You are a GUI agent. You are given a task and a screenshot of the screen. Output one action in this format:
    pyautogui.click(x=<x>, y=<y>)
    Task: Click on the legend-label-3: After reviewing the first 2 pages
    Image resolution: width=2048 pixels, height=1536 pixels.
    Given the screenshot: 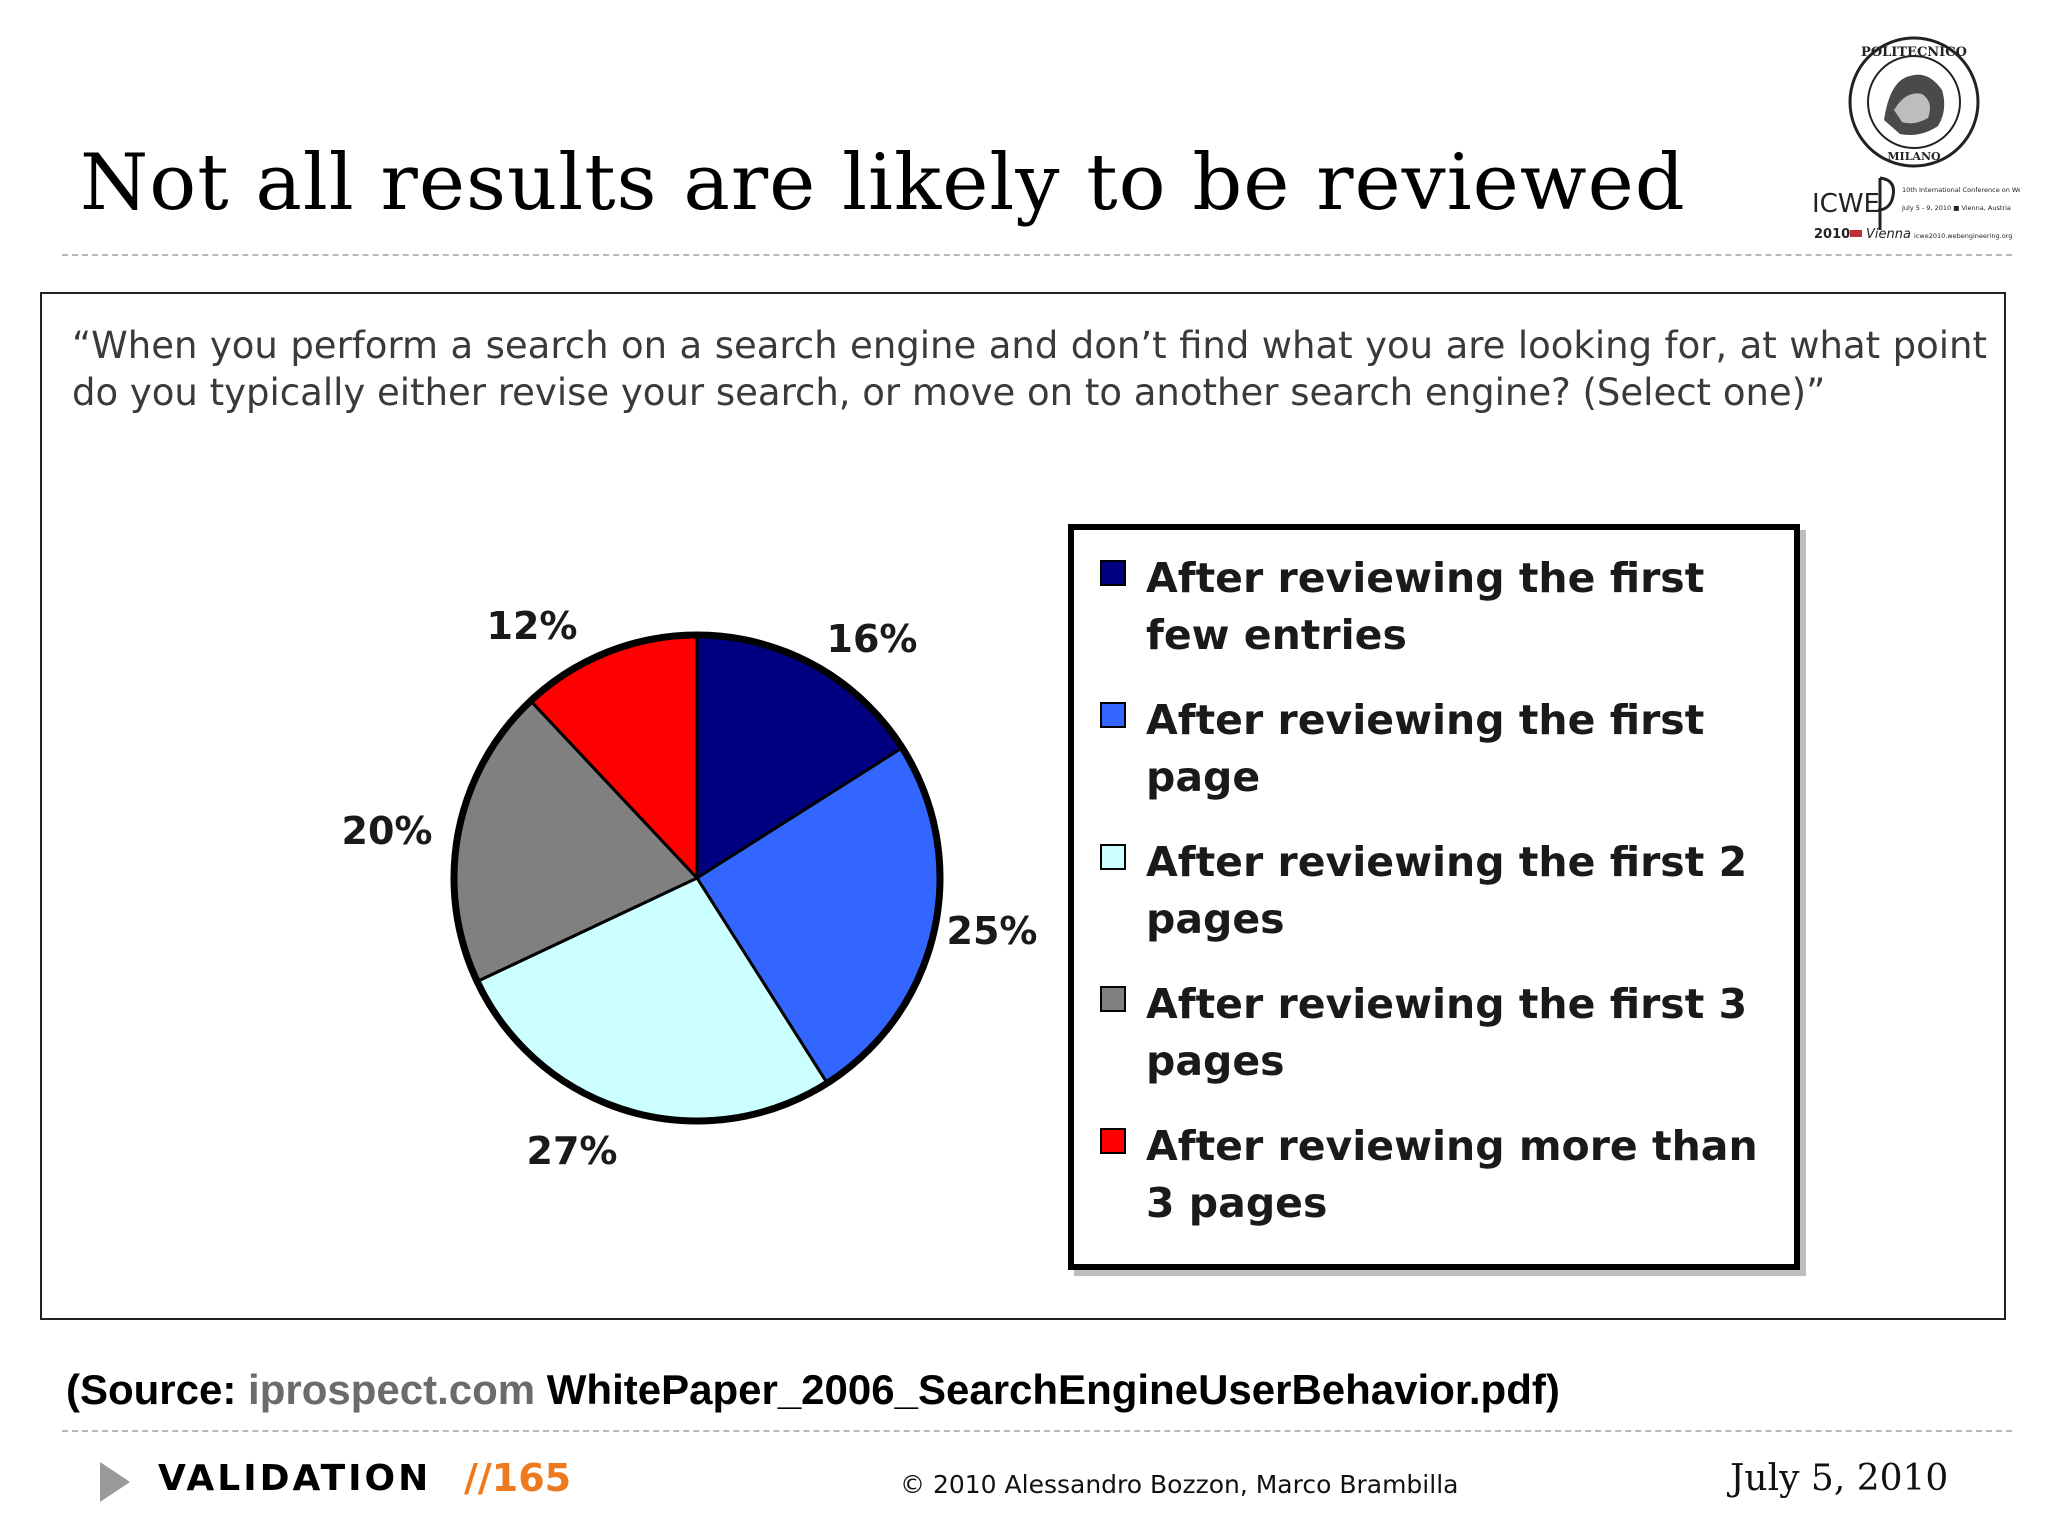 What is the action you would take?
    pyautogui.click(x=1447, y=890)
    